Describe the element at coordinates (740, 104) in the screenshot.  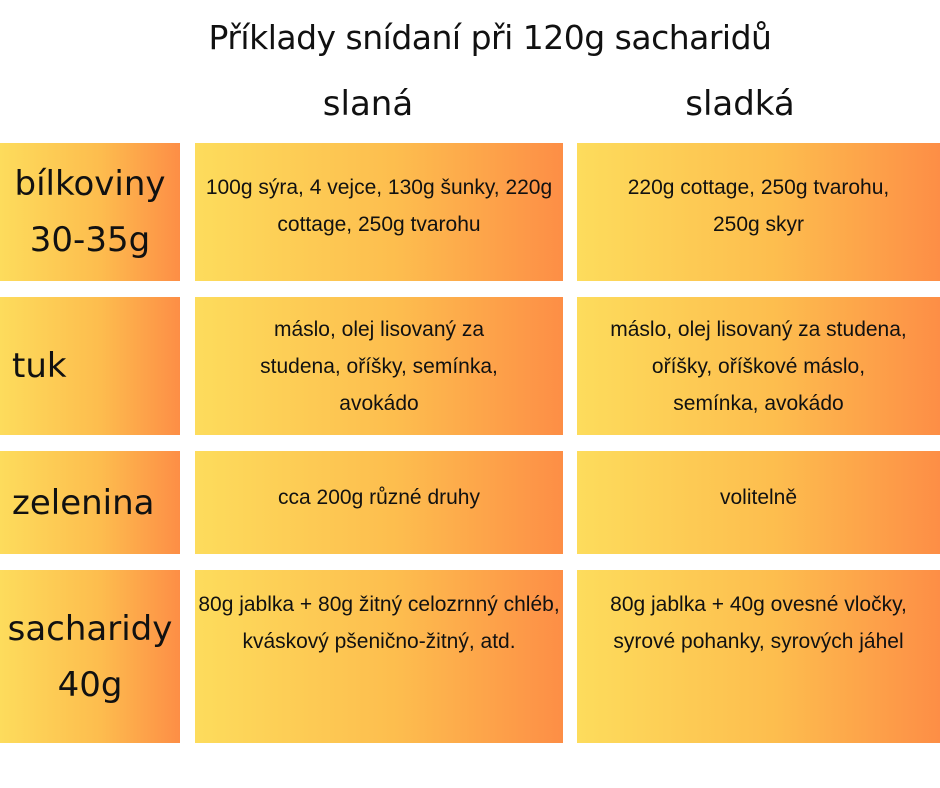
I see `column-header-sweet: sladká` at that location.